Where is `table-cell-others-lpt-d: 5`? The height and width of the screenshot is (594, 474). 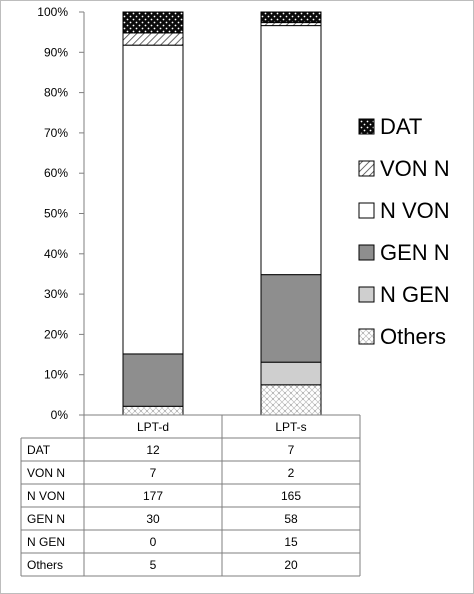 table-cell-others-lpt-d: 5 is located at coordinates (153, 565).